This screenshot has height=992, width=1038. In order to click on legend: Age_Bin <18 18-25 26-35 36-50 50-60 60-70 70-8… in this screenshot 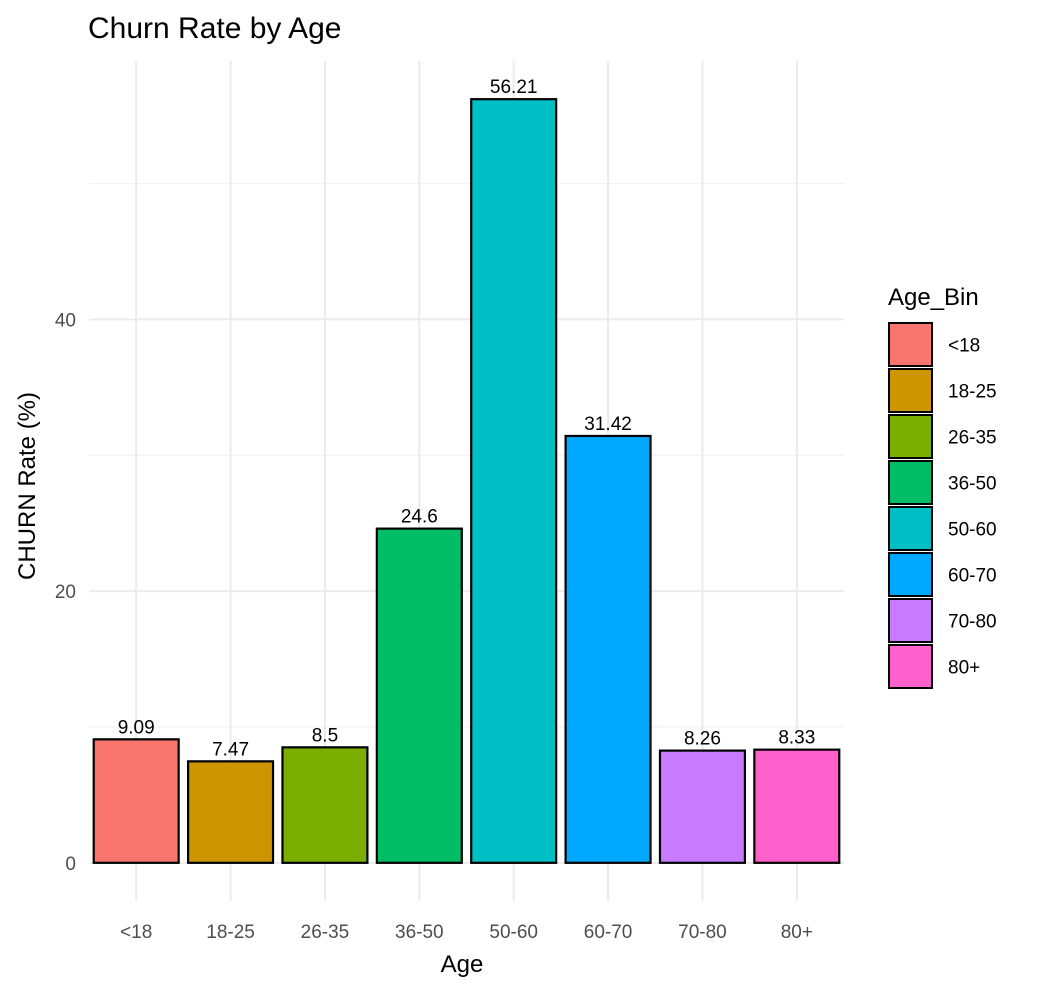, I will do `click(942, 486)`.